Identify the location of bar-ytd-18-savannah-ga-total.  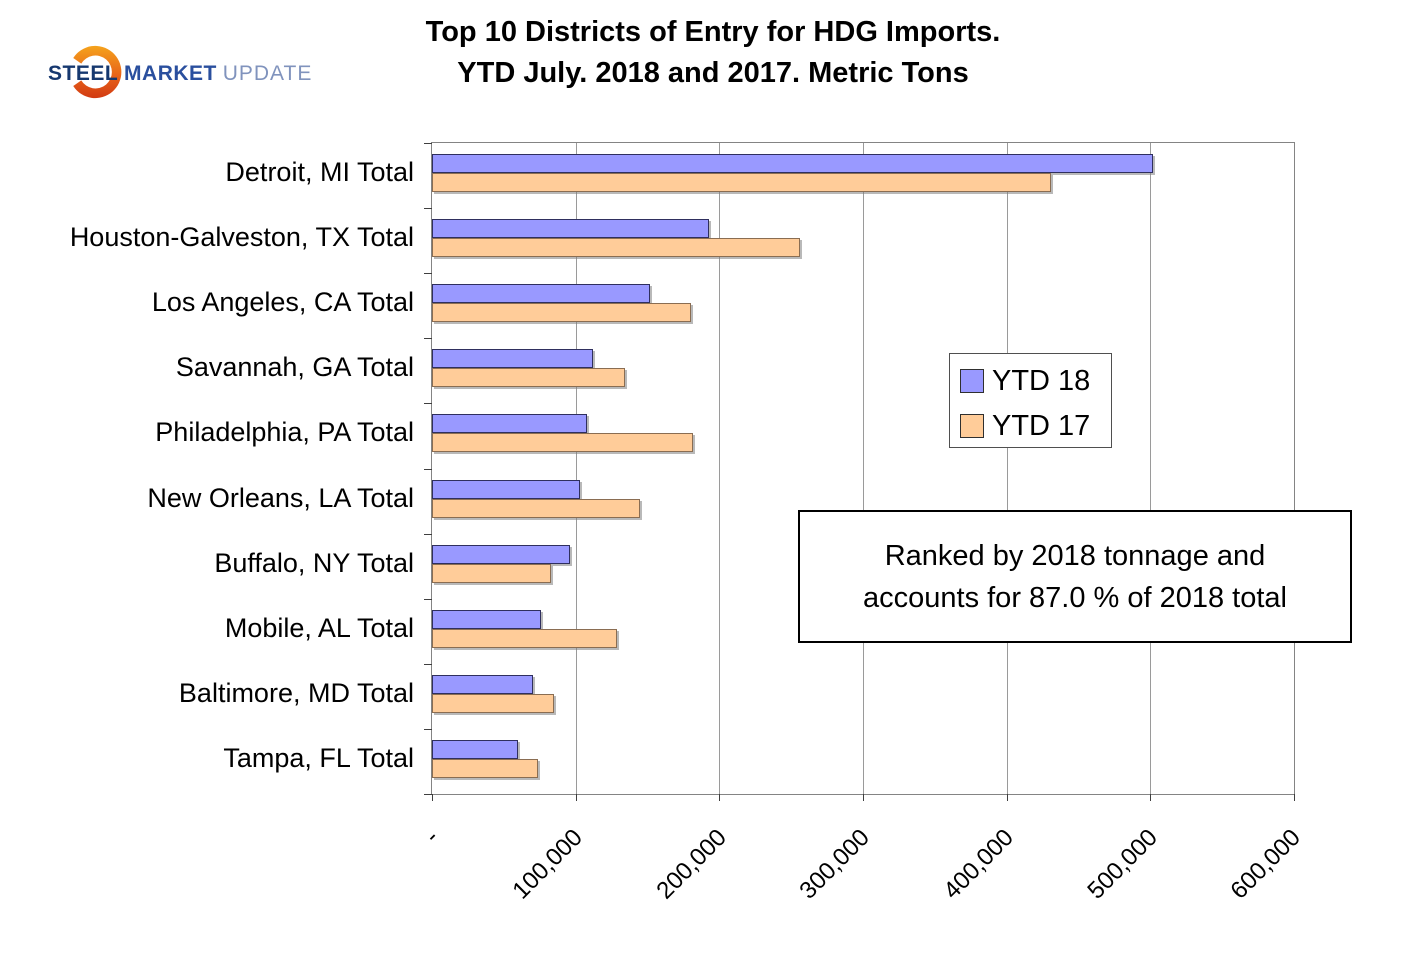
(512, 359).